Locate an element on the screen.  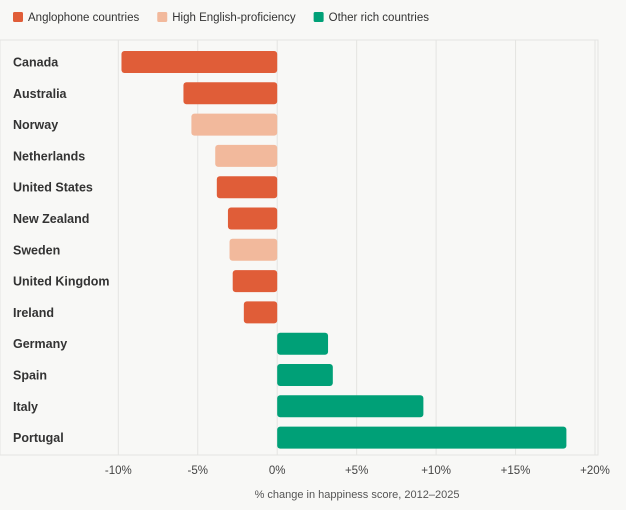
bar-ireland is located at coordinates (260, 312).